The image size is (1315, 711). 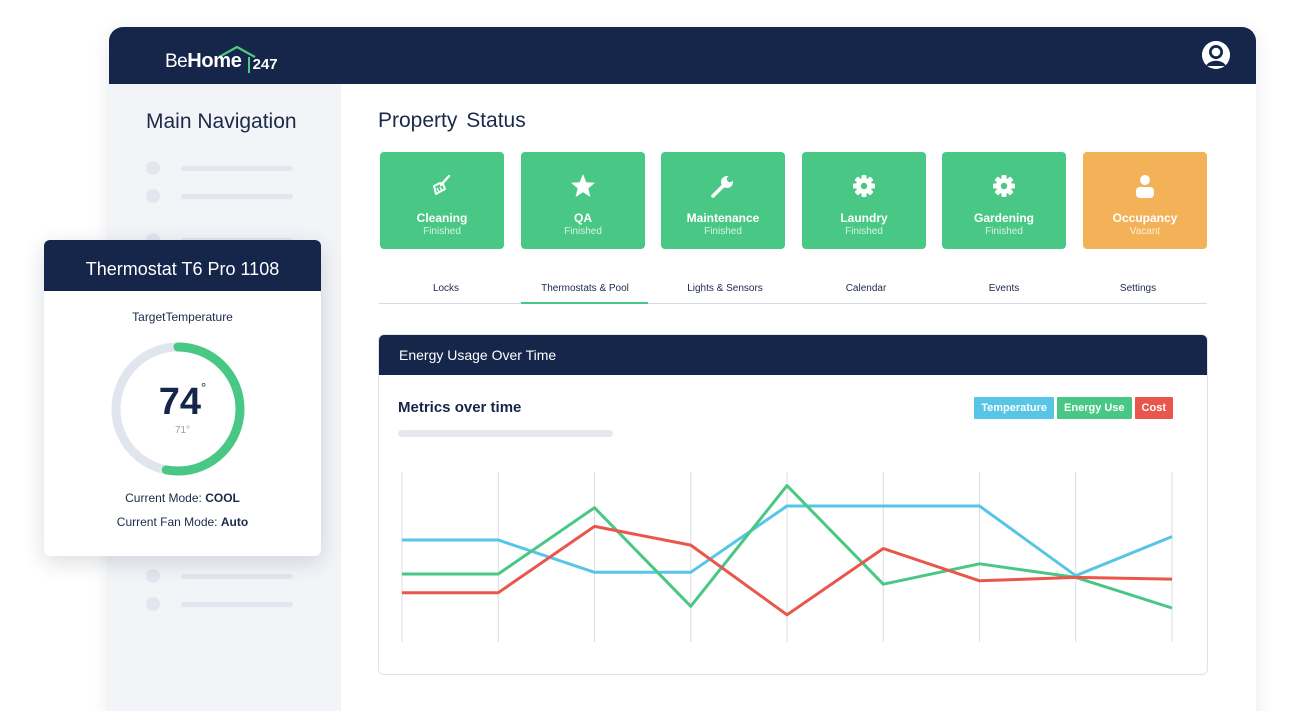 I want to click on brand-logo: Be Home 247, so click(x=221, y=57).